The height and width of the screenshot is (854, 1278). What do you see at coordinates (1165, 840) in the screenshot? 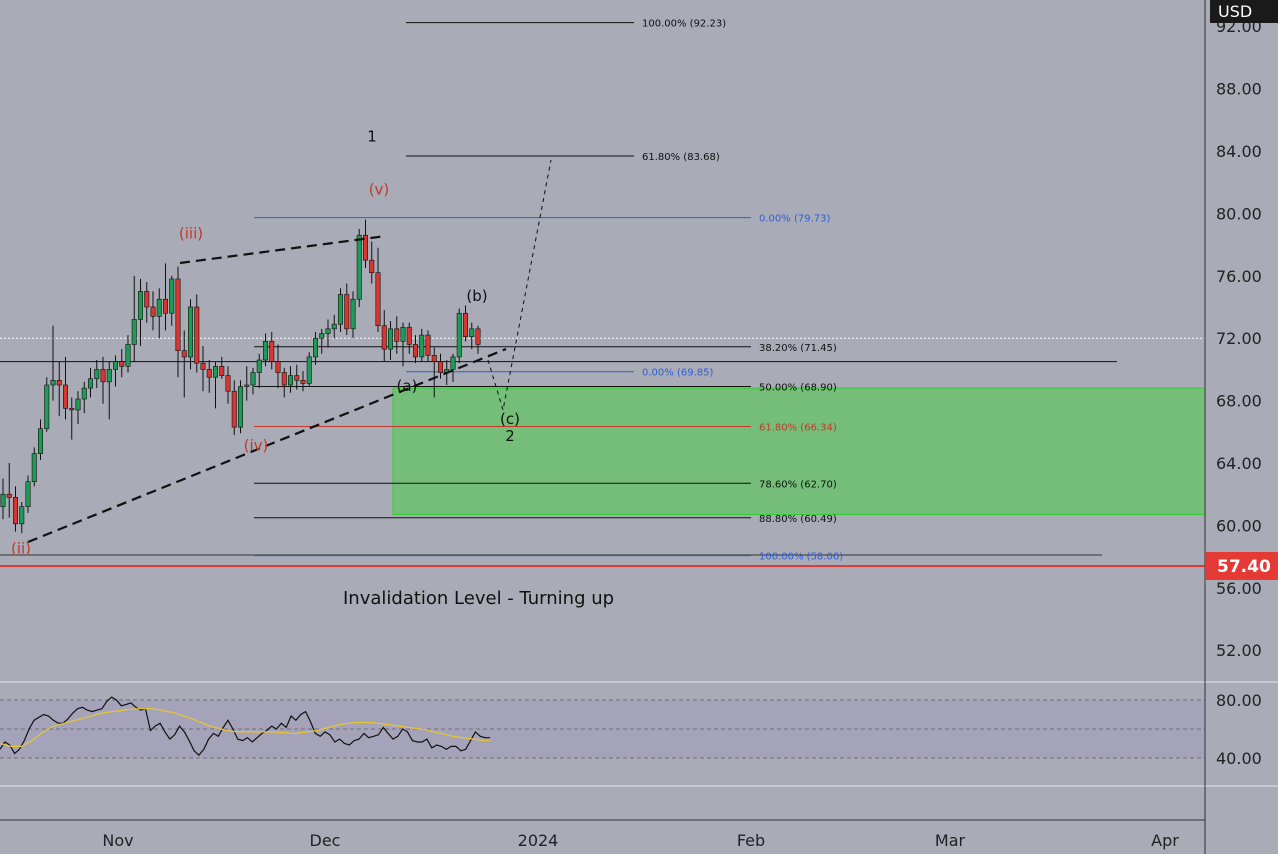
I see `x-tick-label: Apr` at bounding box center [1165, 840].